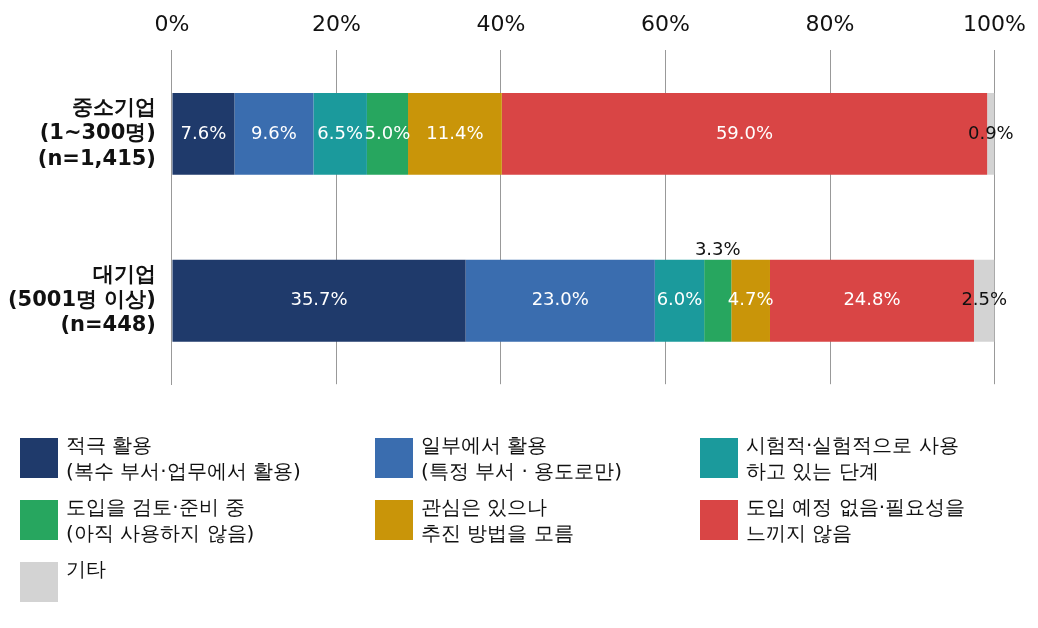 The height and width of the screenshot is (628, 1038). Describe the element at coordinates (172, 23) in the screenshot. I see `x-tick-label: 0%` at that location.